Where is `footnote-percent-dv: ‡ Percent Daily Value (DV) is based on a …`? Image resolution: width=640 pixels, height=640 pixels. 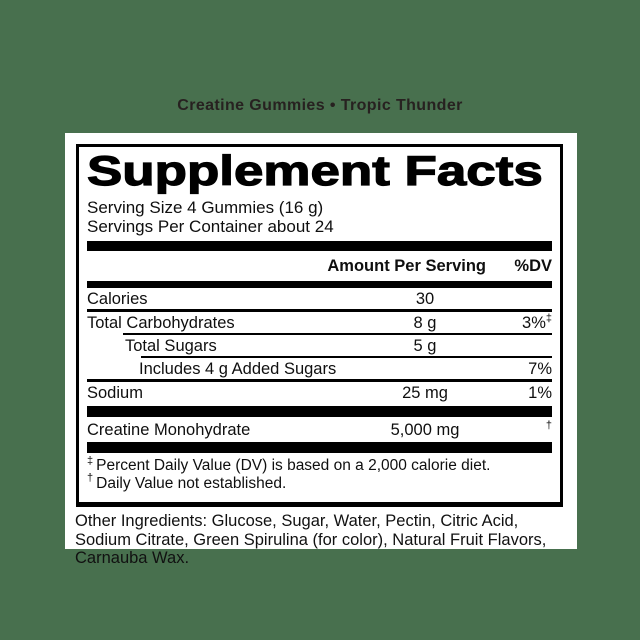
footnote-percent-dv: ‡ Percent Daily Value (DV) is based on a … is located at coordinates (319, 464).